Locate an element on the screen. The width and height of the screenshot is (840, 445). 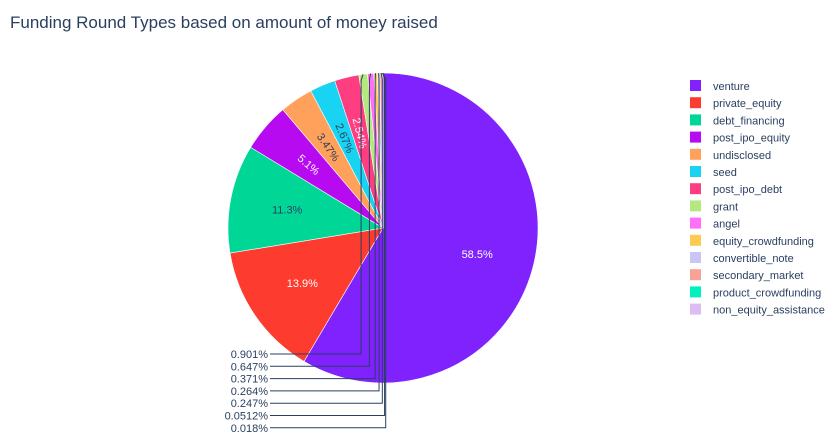
legend-item-product-crowdfunding: product_crowdfunding is located at coordinates (755, 292).